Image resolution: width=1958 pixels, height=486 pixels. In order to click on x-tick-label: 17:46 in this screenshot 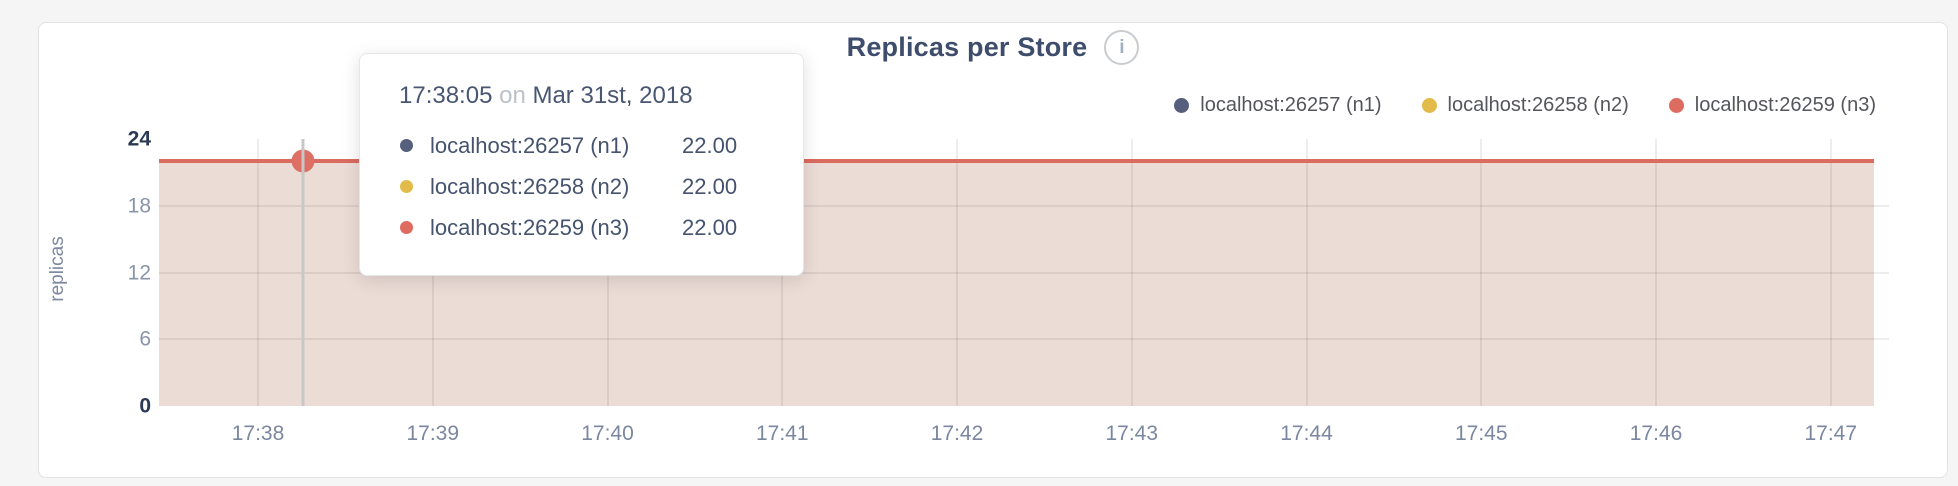, I will do `click(1656, 433)`.